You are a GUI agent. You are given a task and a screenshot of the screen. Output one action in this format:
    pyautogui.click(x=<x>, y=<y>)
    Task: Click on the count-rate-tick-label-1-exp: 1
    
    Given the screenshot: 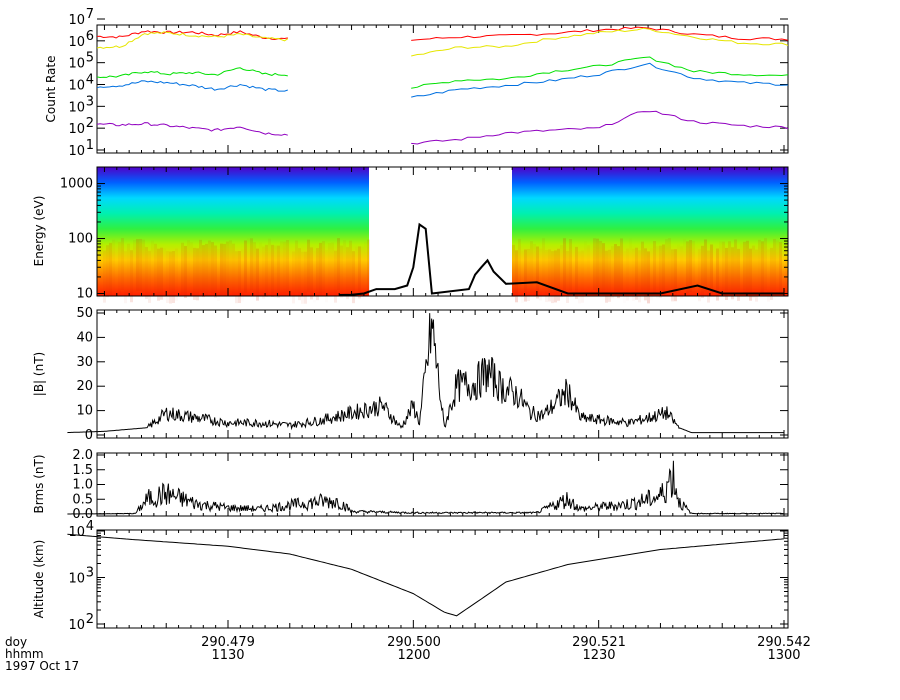 What is the action you would take?
    pyautogui.click(x=90, y=145)
    